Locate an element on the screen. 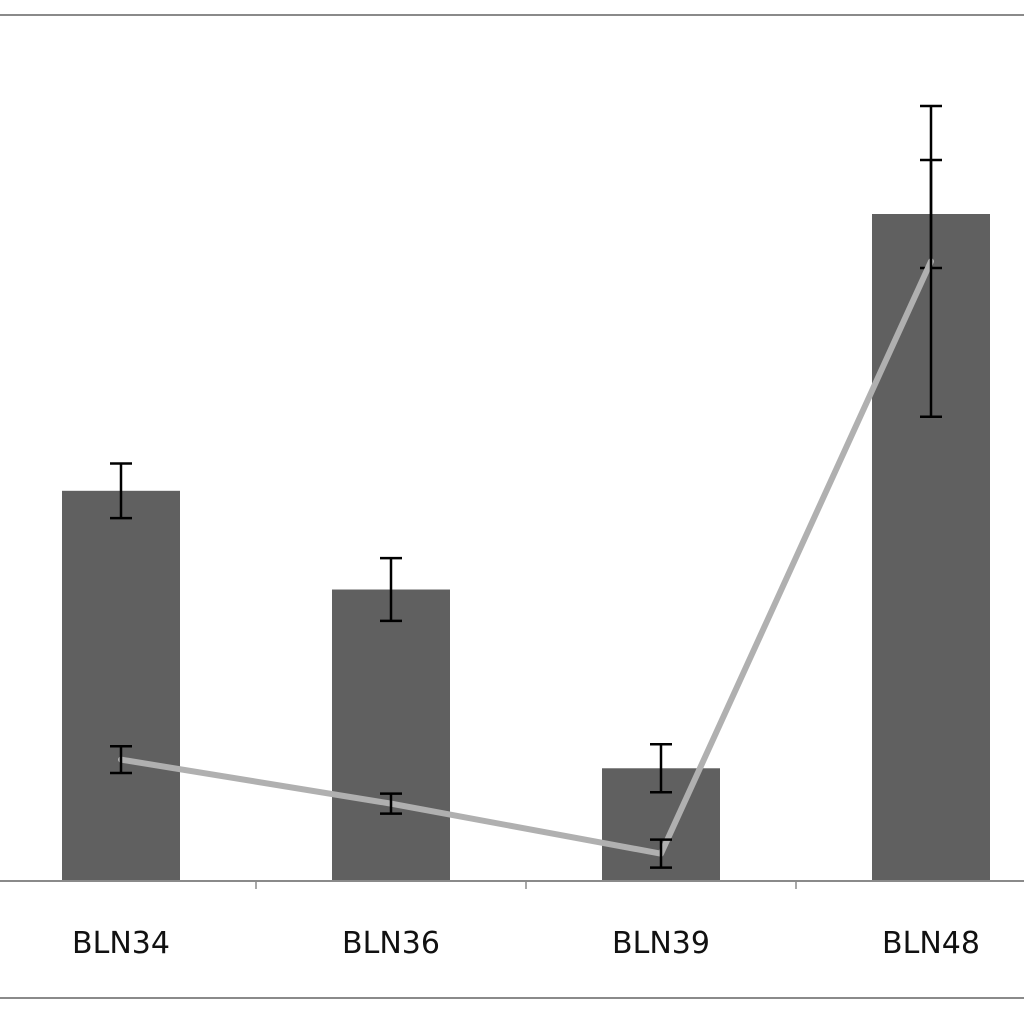 This screenshot has height=1024, width=1024. x-axis-ticks is located at coordinates (526, 885).